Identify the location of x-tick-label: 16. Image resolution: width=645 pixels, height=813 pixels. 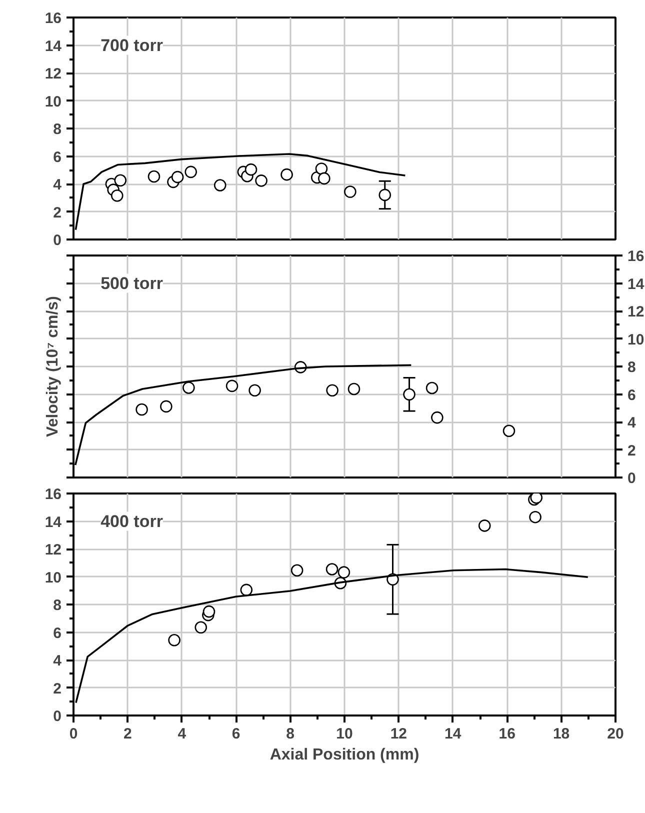
(507, 734).